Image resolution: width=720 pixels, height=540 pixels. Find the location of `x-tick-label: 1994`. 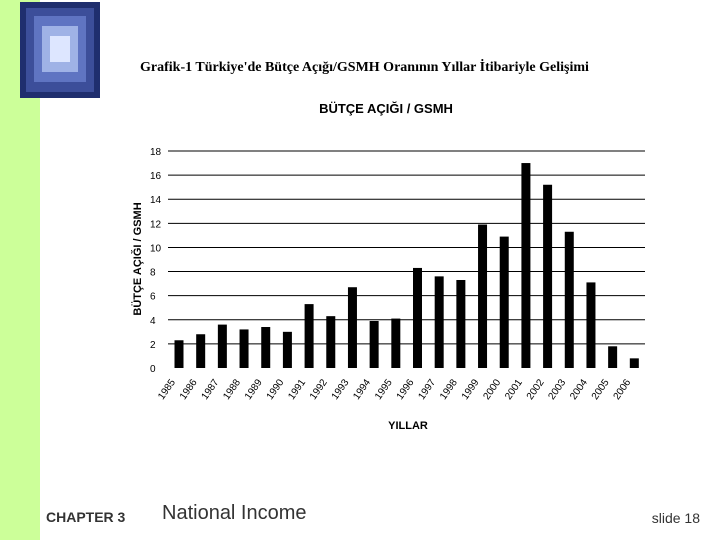

x-tick-label: 1994 is located at coordinates (362, 389).